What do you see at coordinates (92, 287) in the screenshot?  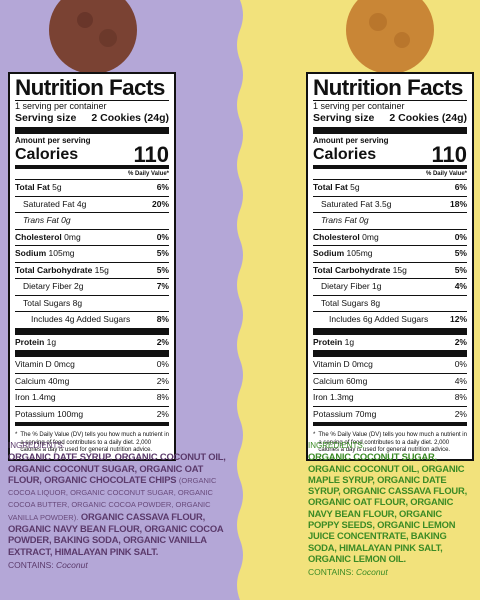 I see `nutrient-row: Dietary Fiber 2g 7%` at bounding box center [92, 287].